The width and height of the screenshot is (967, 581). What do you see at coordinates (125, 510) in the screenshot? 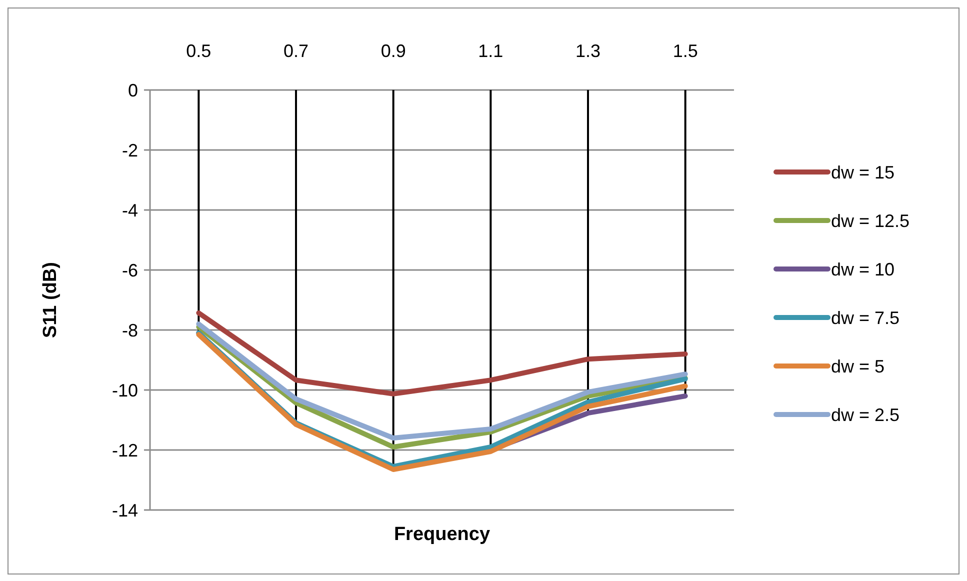
I see `y-tick-label: -14` at bounding box center [125, 510].